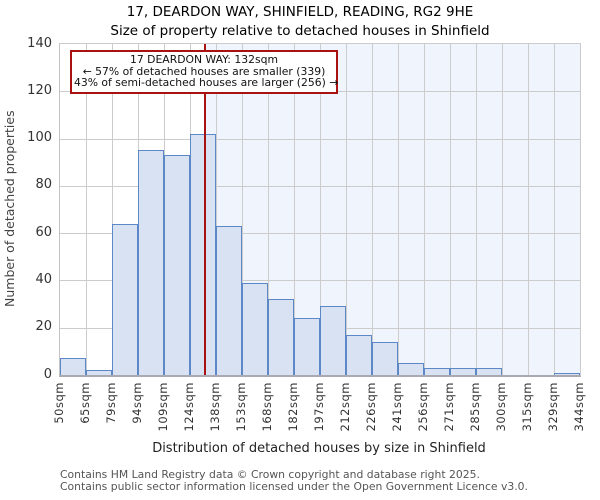  Describe the element at coordinates (448, 407) in the screenshot. I see `x-tick-label: 271sqm` at that location.